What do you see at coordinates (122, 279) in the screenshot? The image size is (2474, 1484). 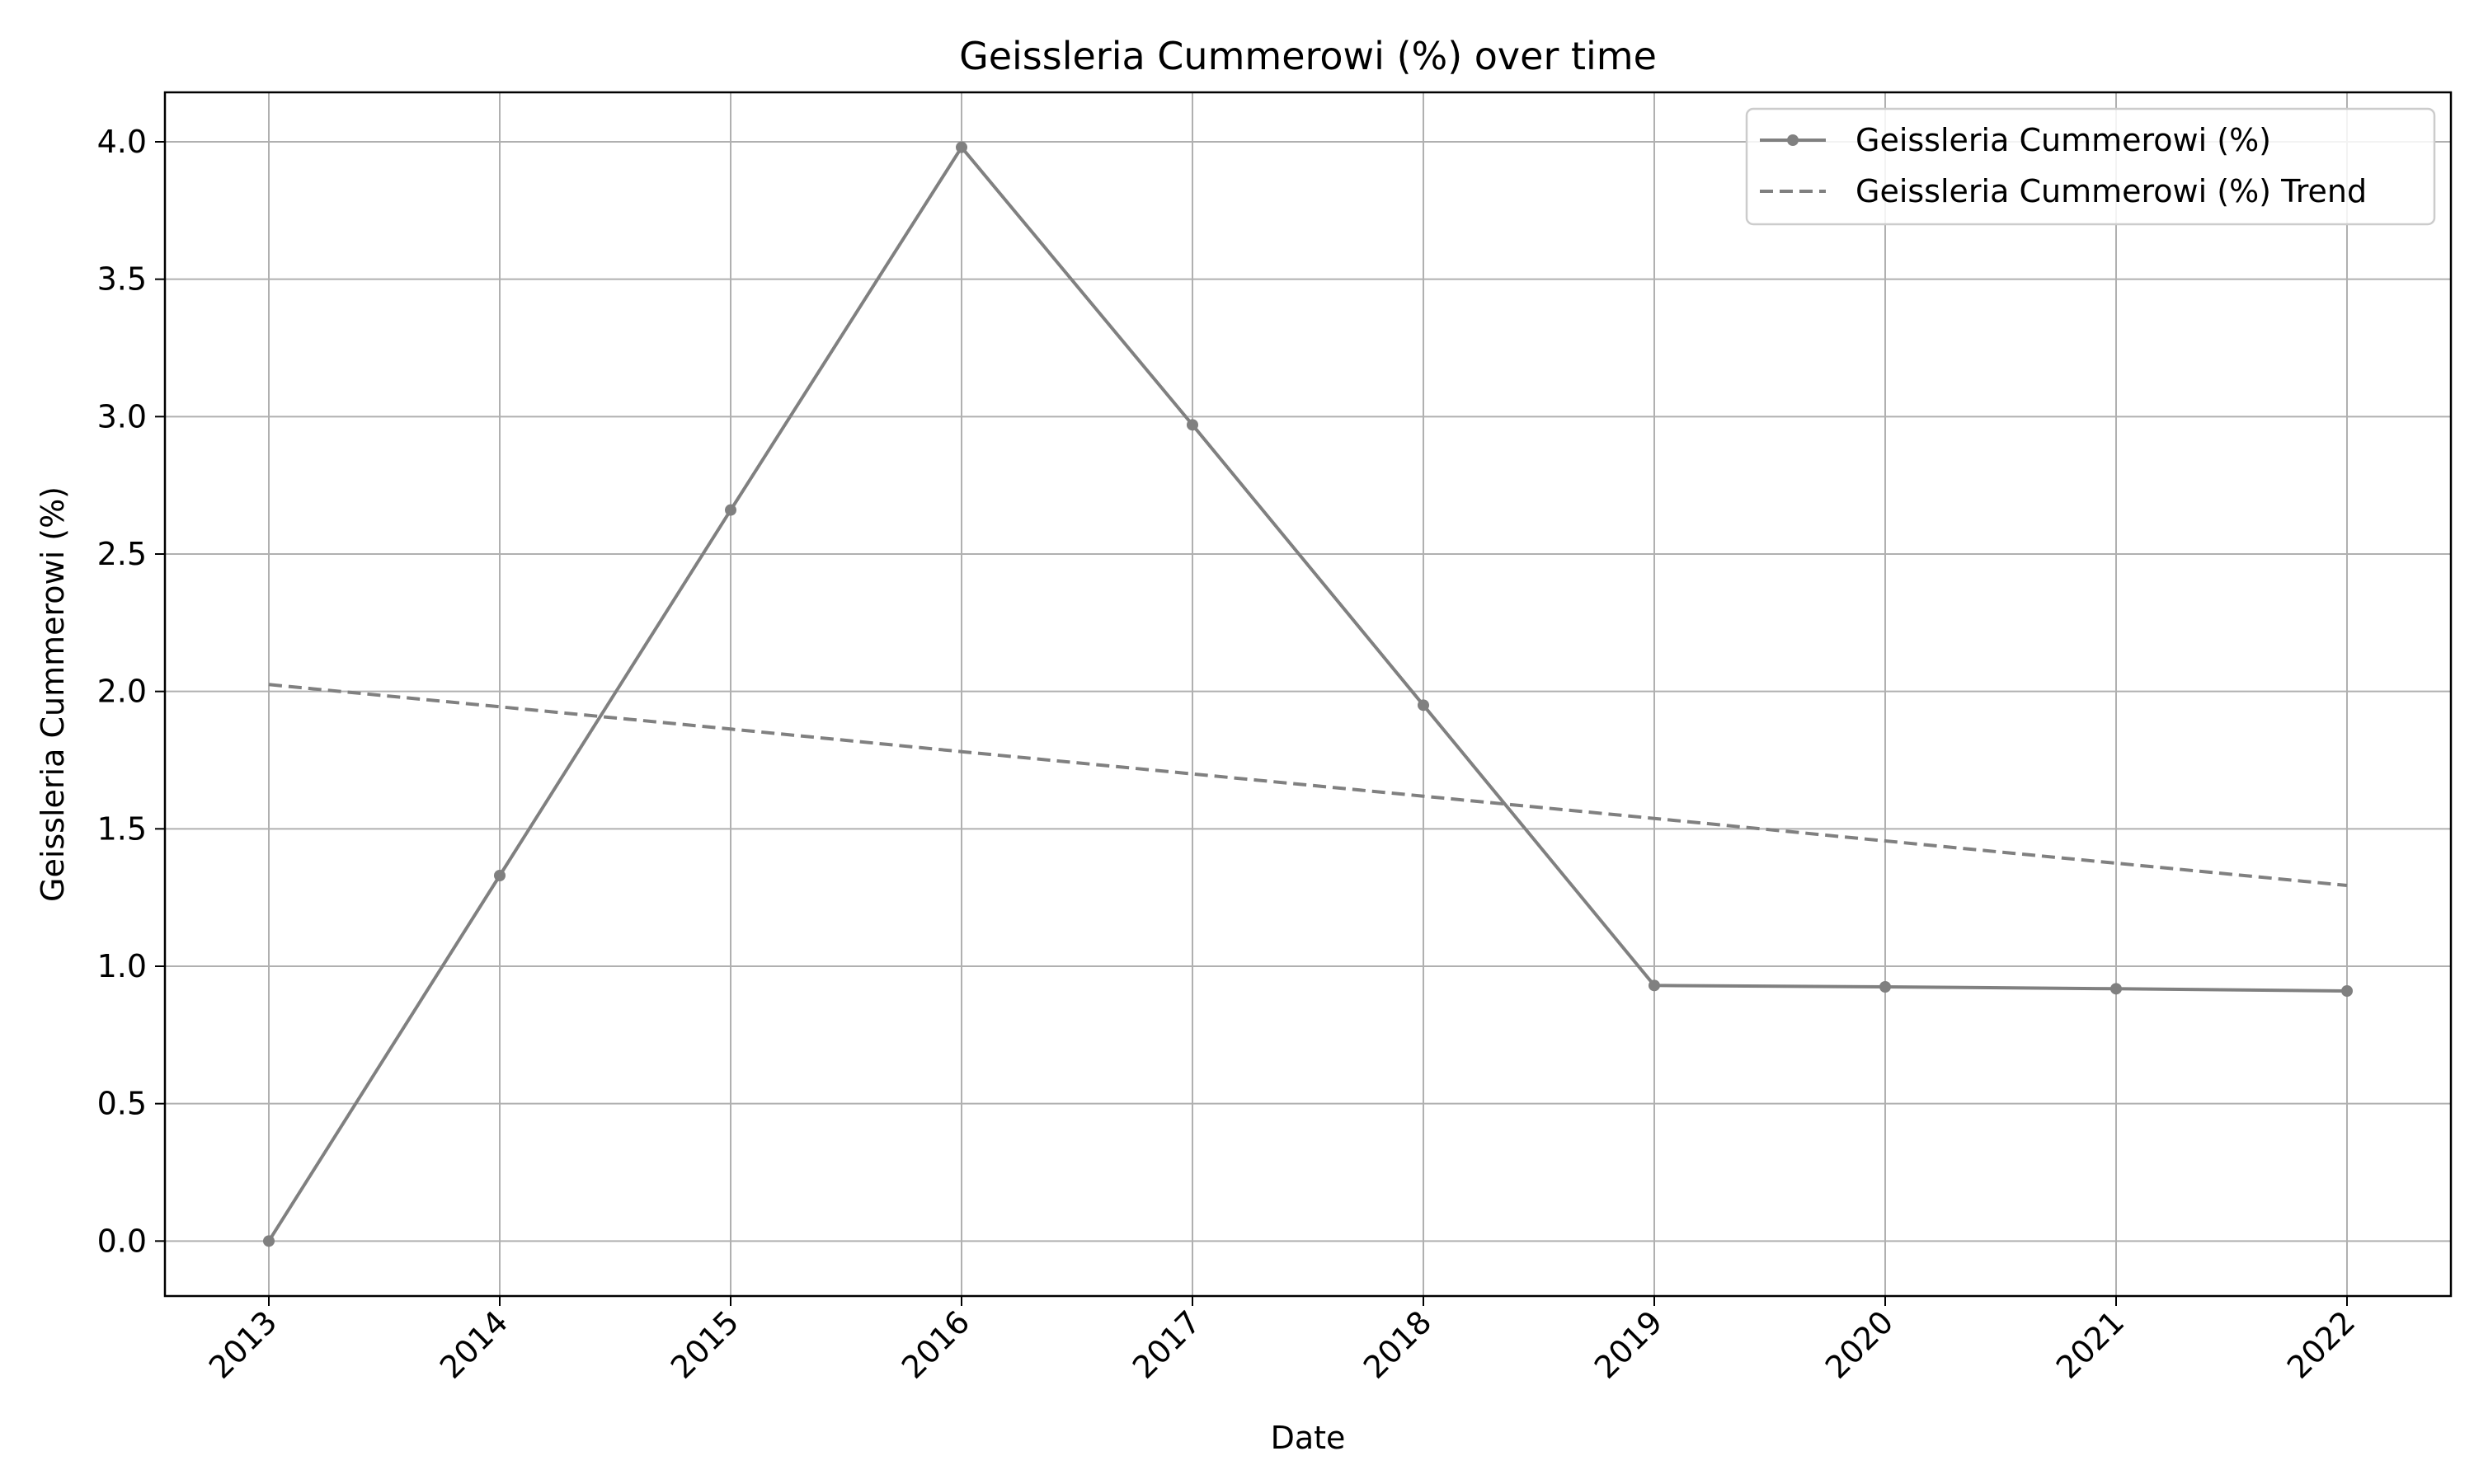 I see `y-tick-label: 3.5` at bounding box center [122, 279].